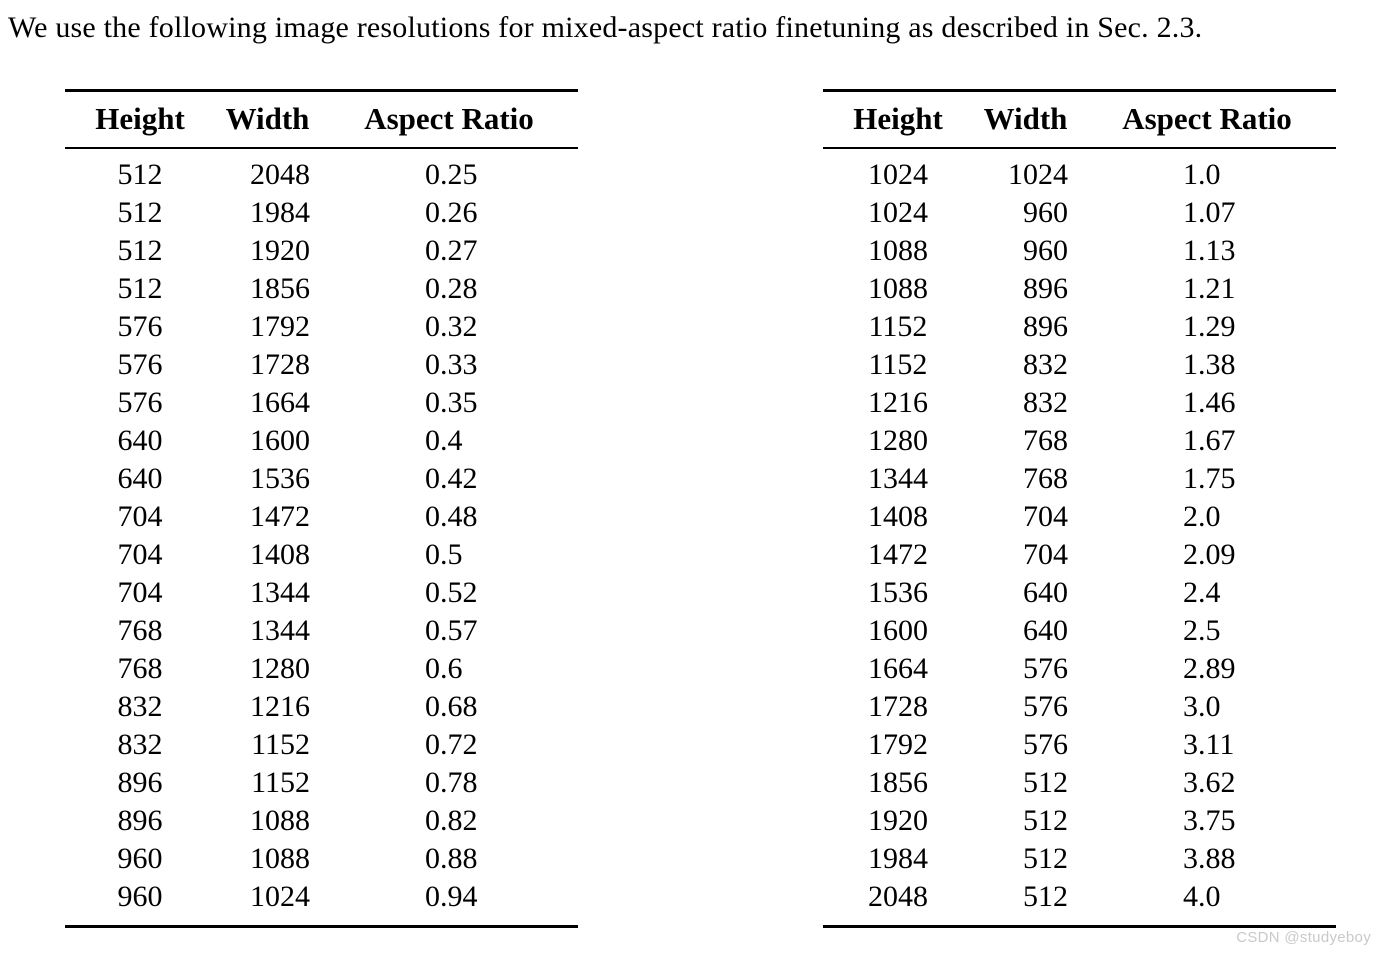  What do you see at coordinates (140, 858) in the screenshot?
I see `height-cell: 960` at bounding box center [140, 858].